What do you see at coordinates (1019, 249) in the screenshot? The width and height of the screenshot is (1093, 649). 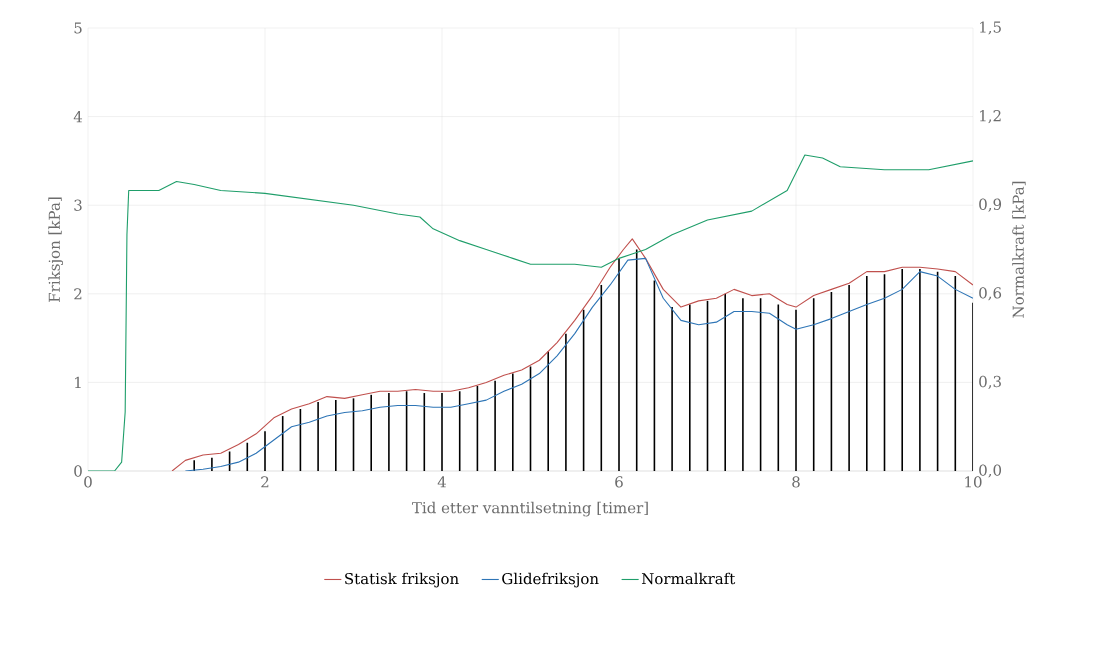 I see `y2-axis-title: Normalkraft [kPa]` at bounding box center [1019, 249].